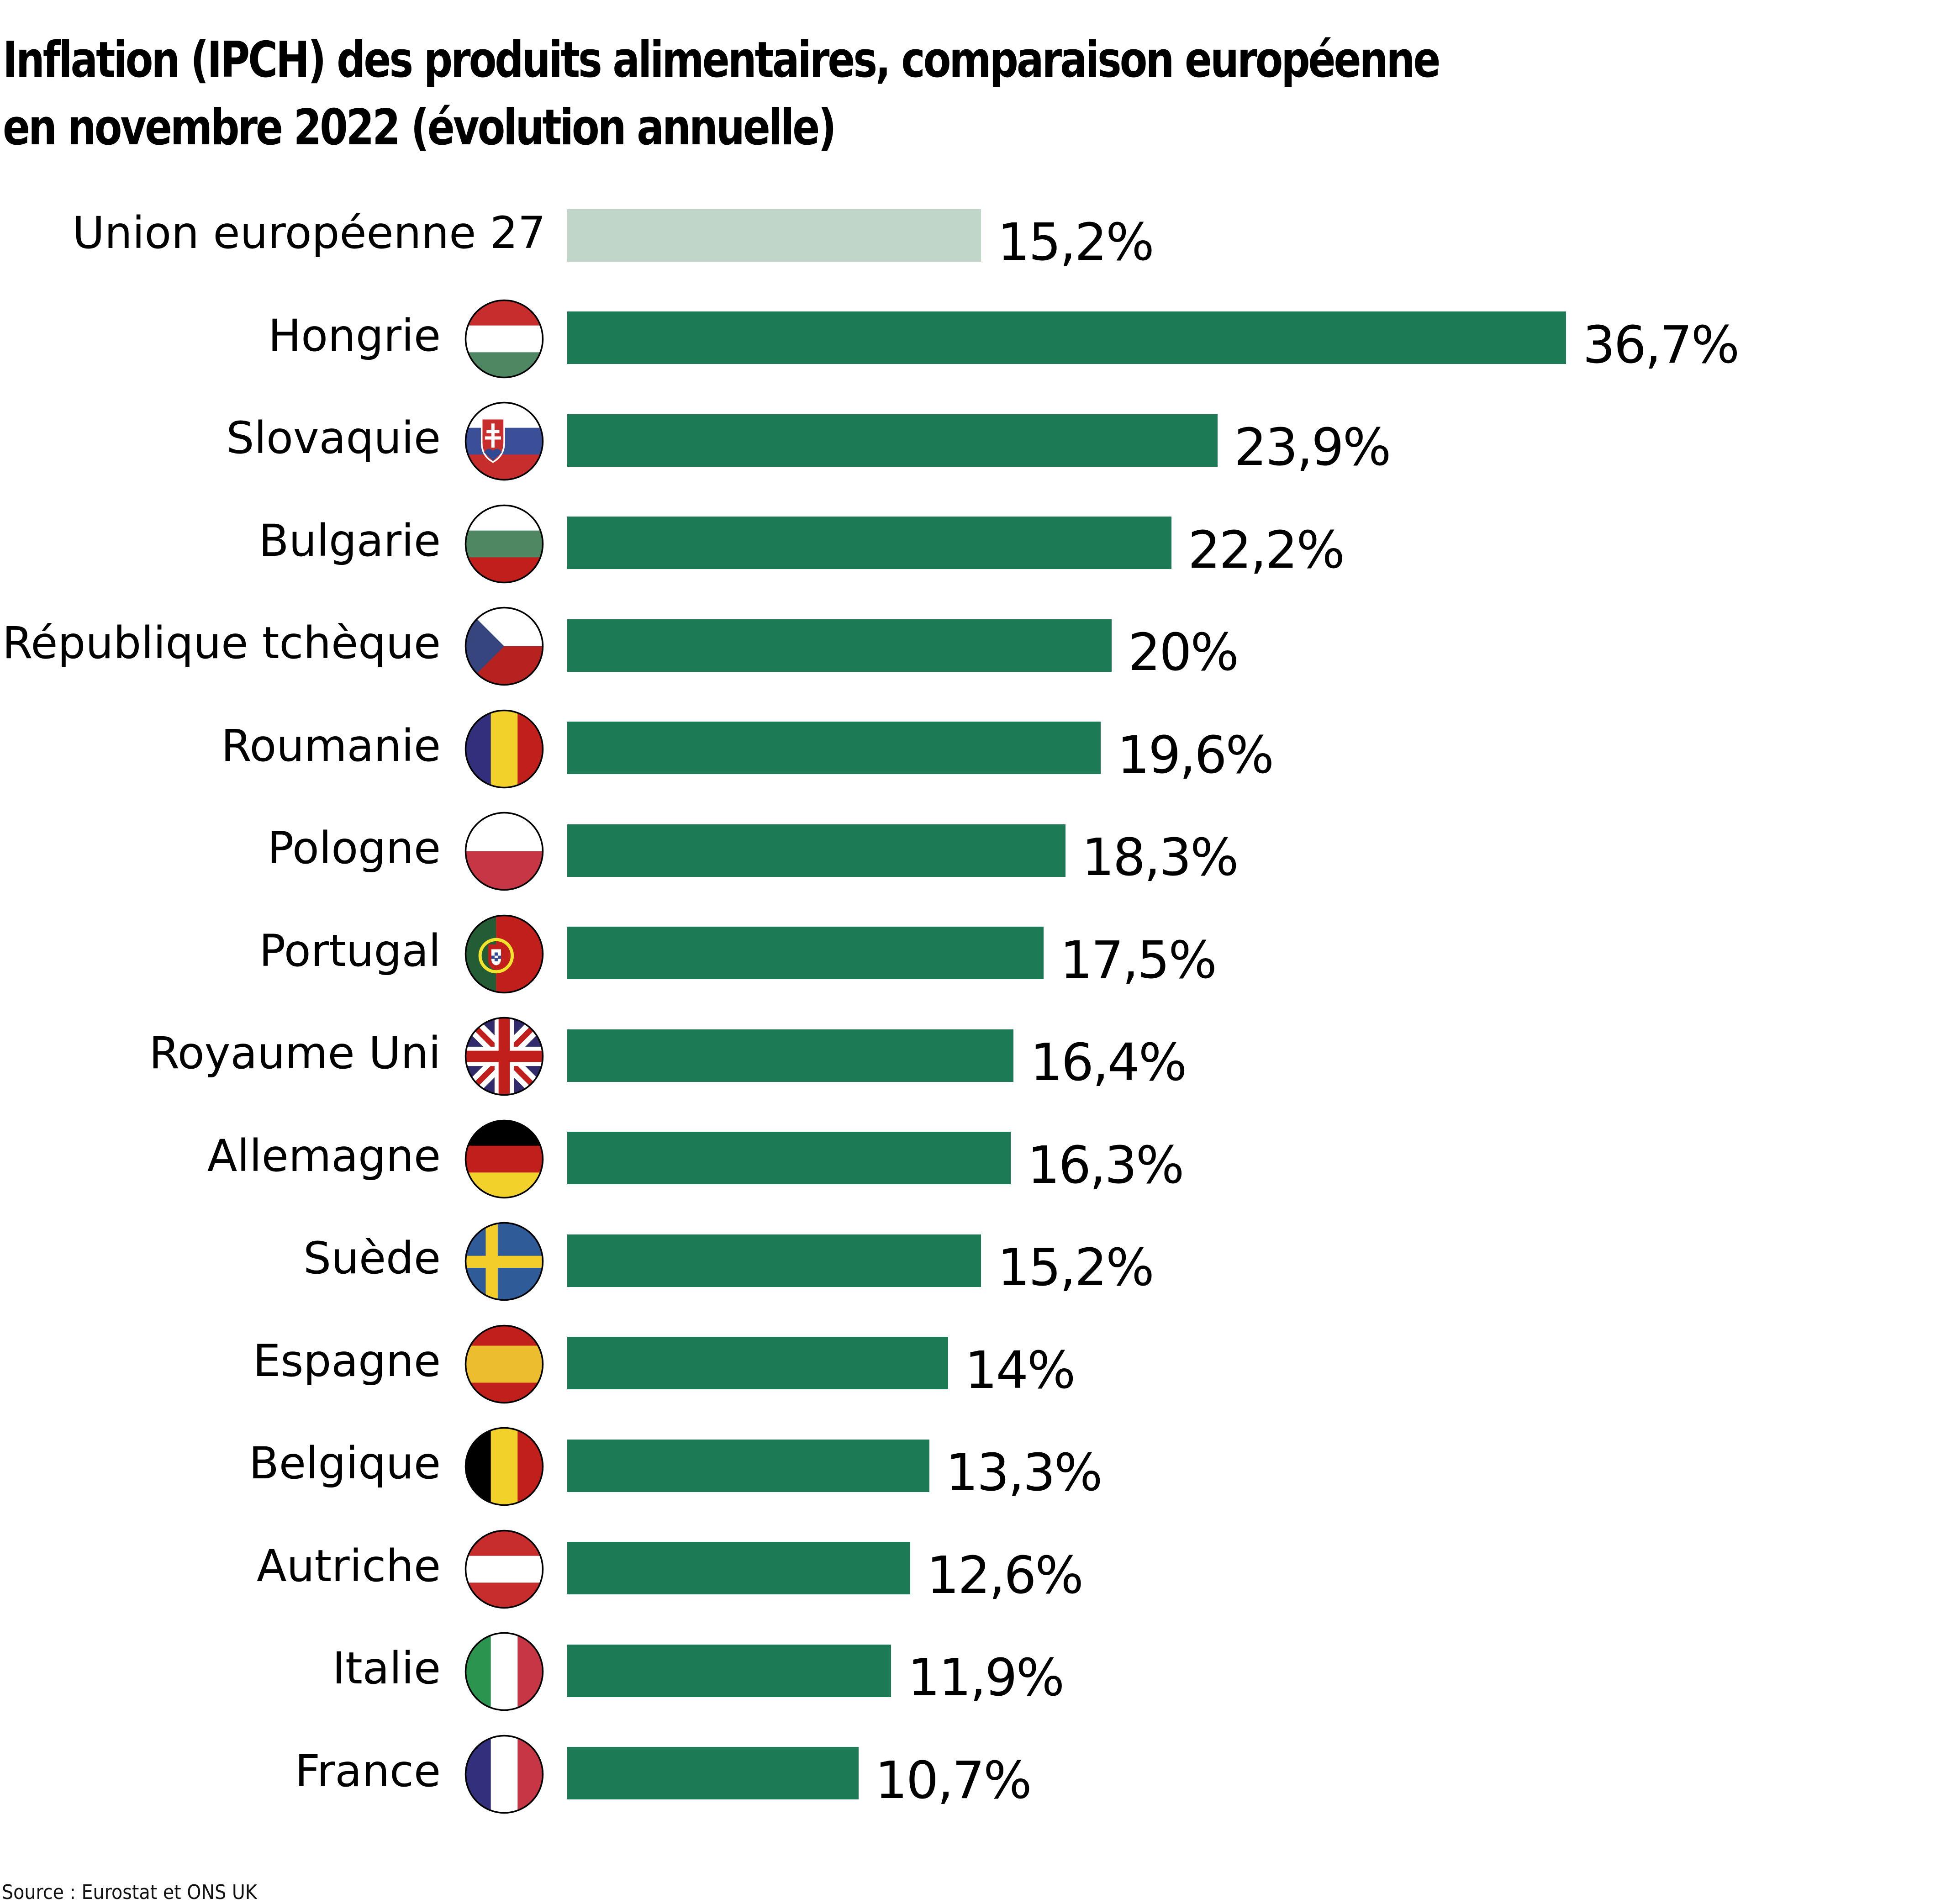 This screenshot has width=1941, height=1904. I want to click on category-label-allemagne: Allemagne, so click(324, 1155).